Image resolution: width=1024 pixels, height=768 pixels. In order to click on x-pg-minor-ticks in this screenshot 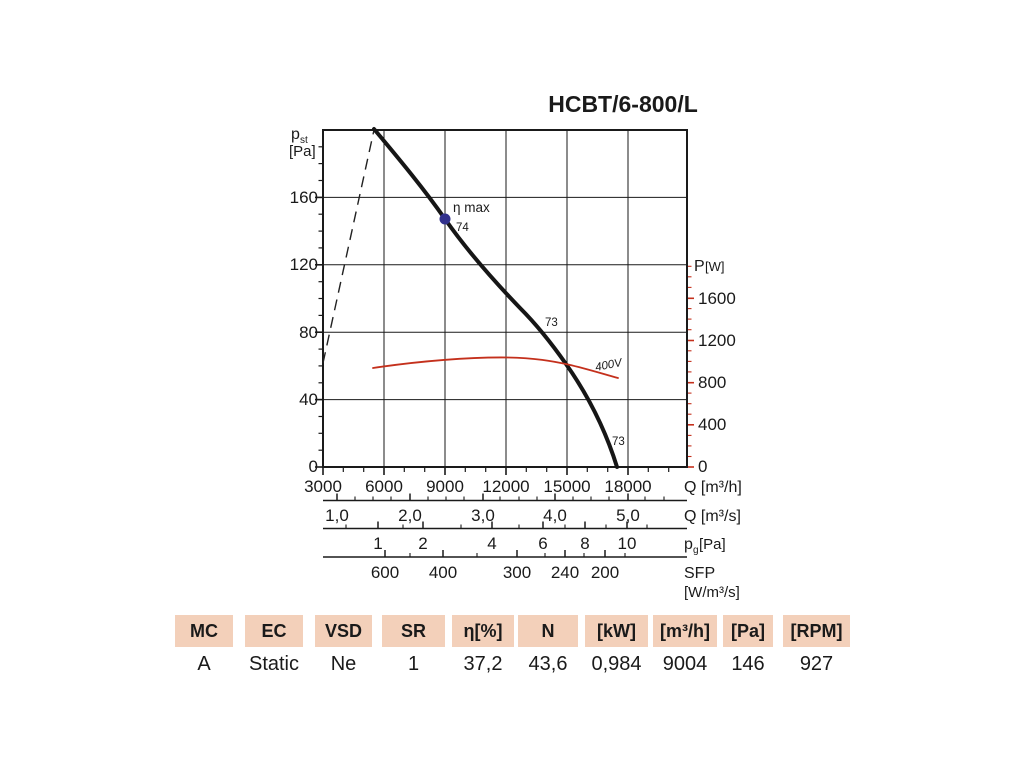, I will do `click(496, 526)`.